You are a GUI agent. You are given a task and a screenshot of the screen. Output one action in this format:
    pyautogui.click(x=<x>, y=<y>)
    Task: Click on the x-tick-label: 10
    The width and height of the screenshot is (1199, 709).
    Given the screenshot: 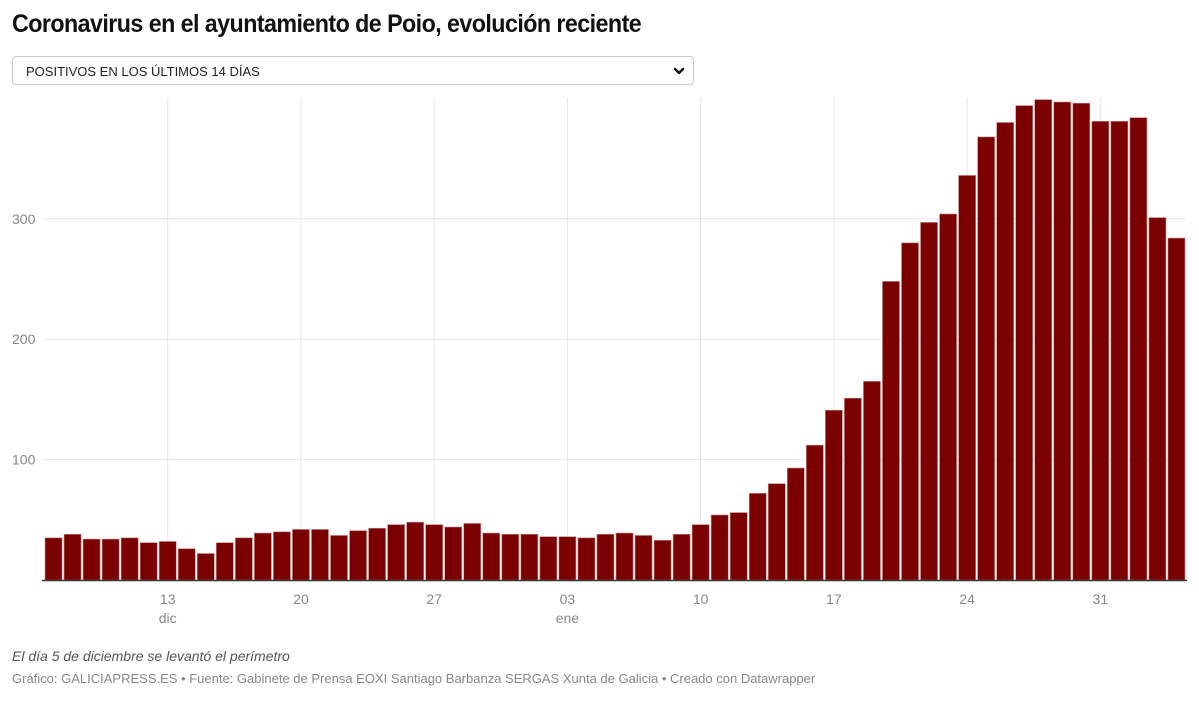 What is the action you would take?
    pyautogui.click(x=701, y=599)
    